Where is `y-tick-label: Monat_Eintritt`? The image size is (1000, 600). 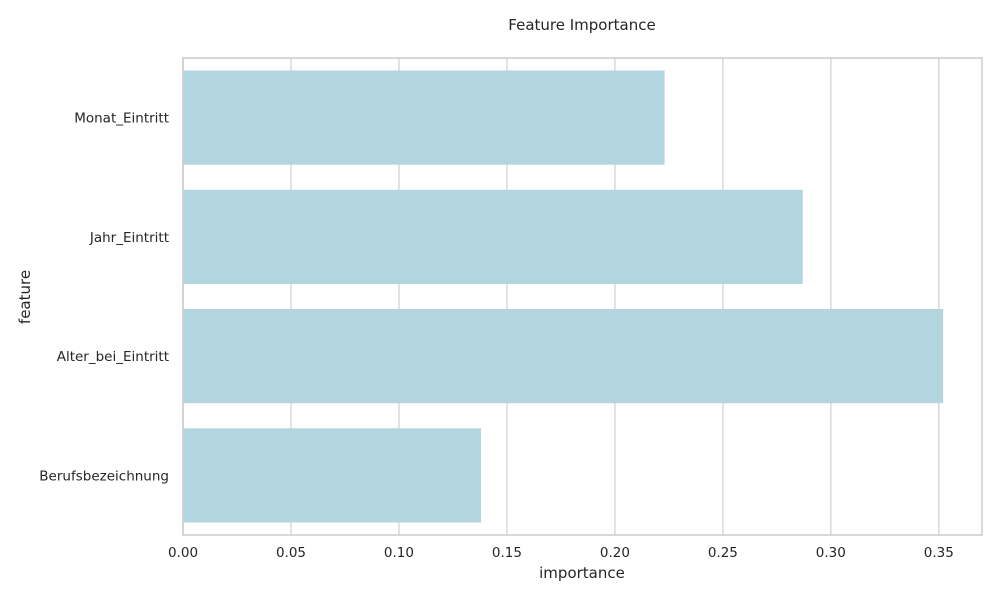 y-tick-label: Monat_Eintritt is located at coordinates (121, 119).